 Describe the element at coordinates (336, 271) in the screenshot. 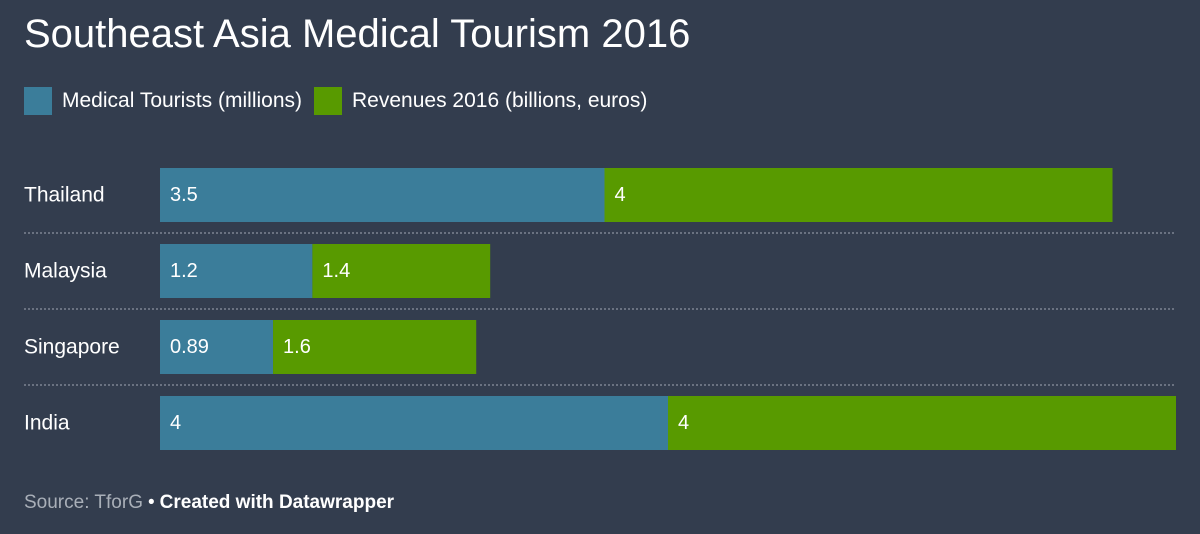

I see `value-label-malaysia-series-2: 1.4` at that location.